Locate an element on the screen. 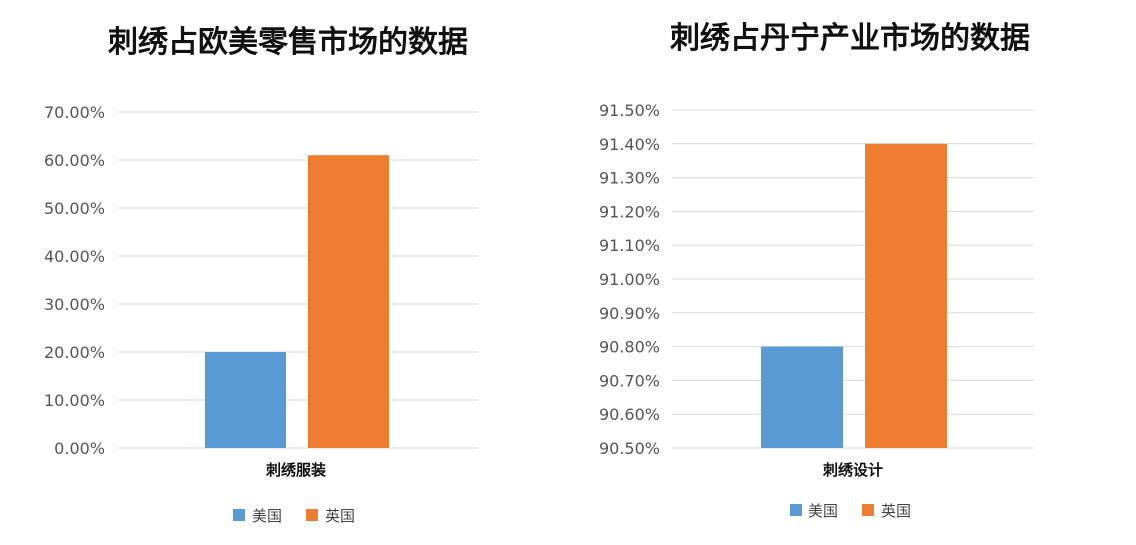  y-tick-label: 40.00% is located at coordinates (74, 256).